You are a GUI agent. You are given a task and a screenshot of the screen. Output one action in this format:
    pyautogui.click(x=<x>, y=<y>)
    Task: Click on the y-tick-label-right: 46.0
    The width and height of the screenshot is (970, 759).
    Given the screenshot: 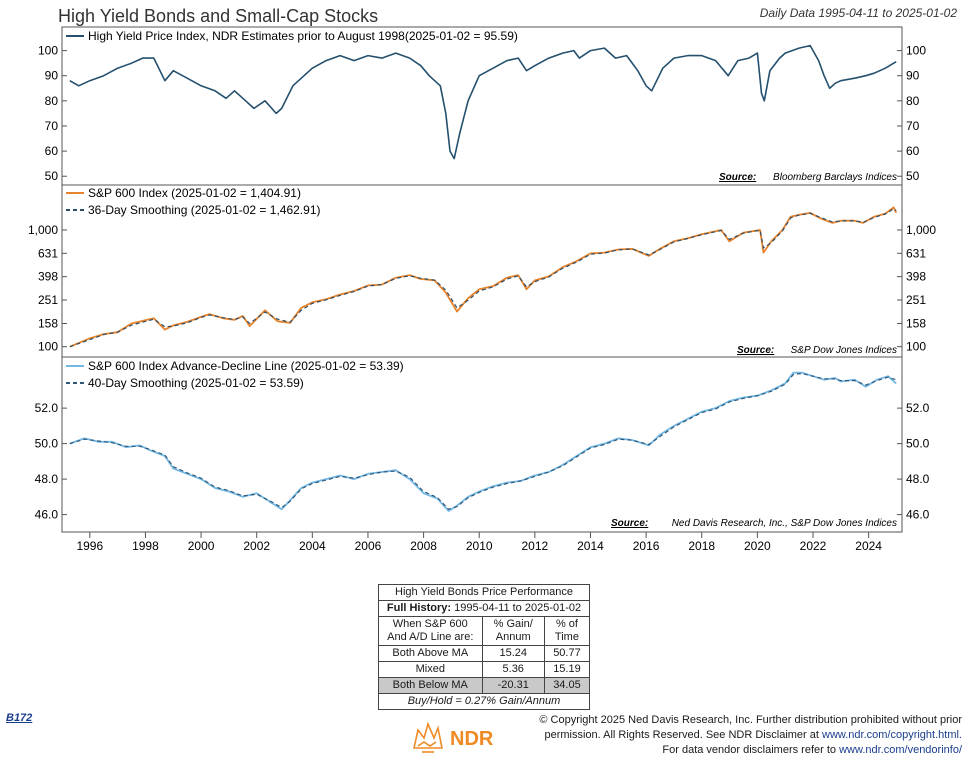 What is the action you would take?
    pyautogui.click(x=918, y=515)
    